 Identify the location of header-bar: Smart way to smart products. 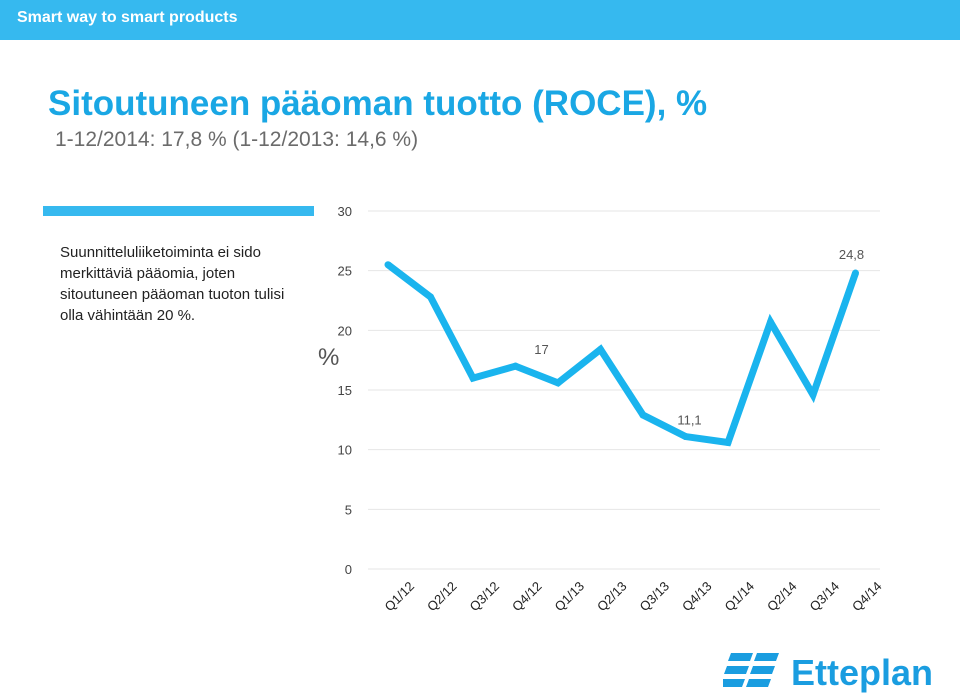
(480, 20).